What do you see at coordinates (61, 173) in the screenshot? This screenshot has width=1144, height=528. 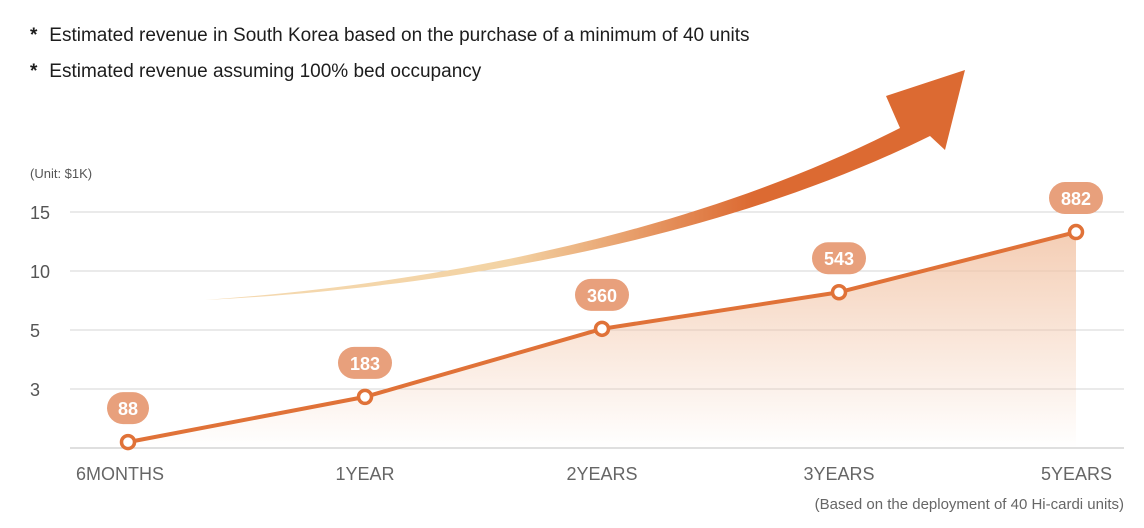 I see `unit-label: (Unit: $1K)` at bounding box center [61, 173].